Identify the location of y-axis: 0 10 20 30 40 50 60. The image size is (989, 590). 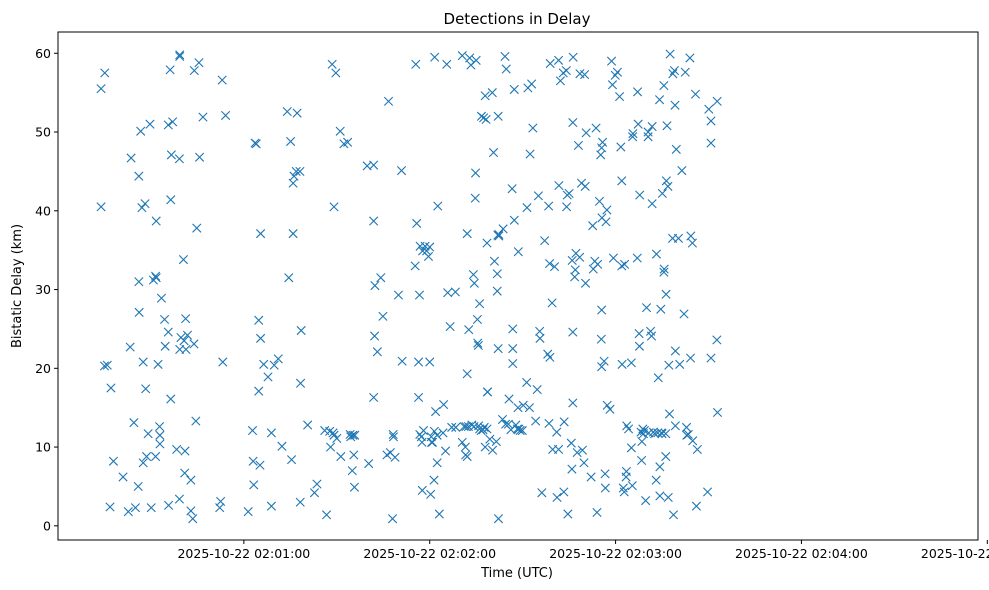
(46, 289).